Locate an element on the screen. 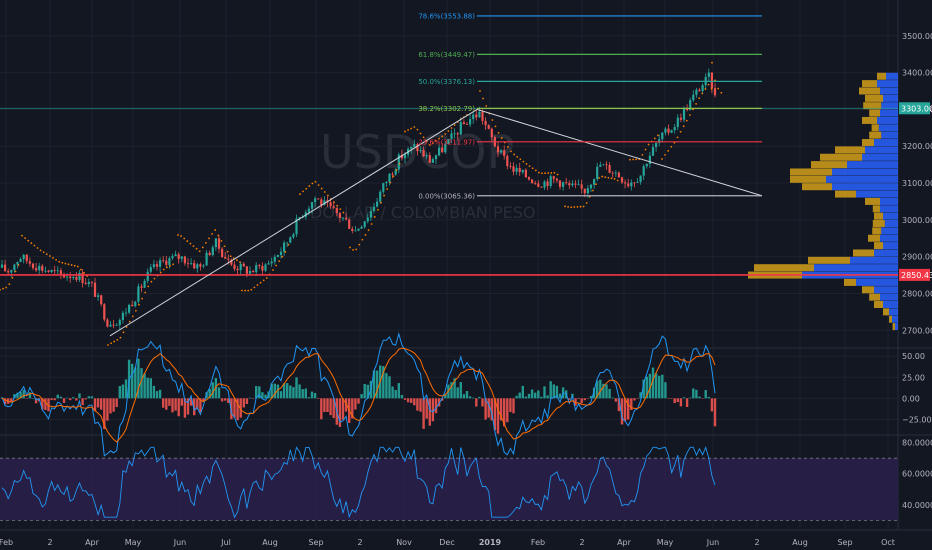  macd-tick-label: 50.00 is located at coordinates (913, 356).